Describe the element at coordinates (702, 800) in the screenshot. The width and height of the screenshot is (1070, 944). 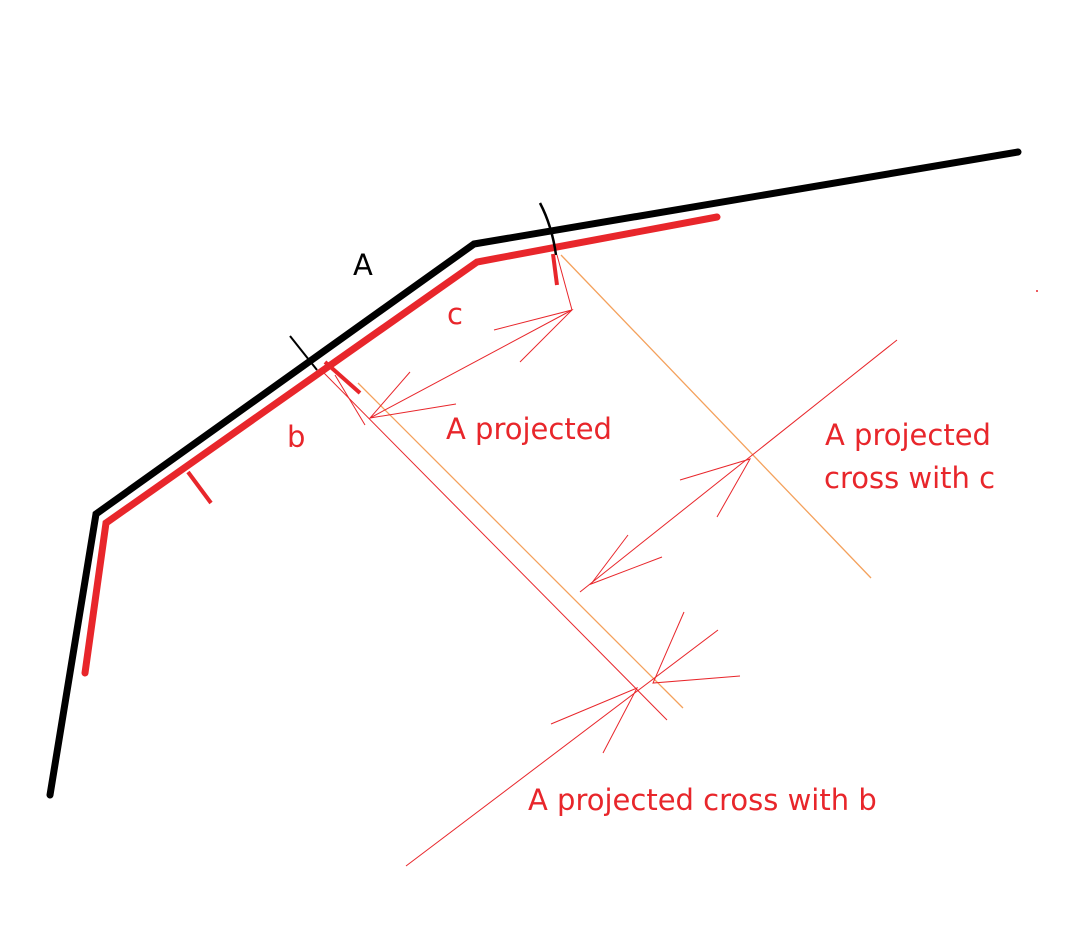
I see `label-cross-b: A projected cross with b` at that location.